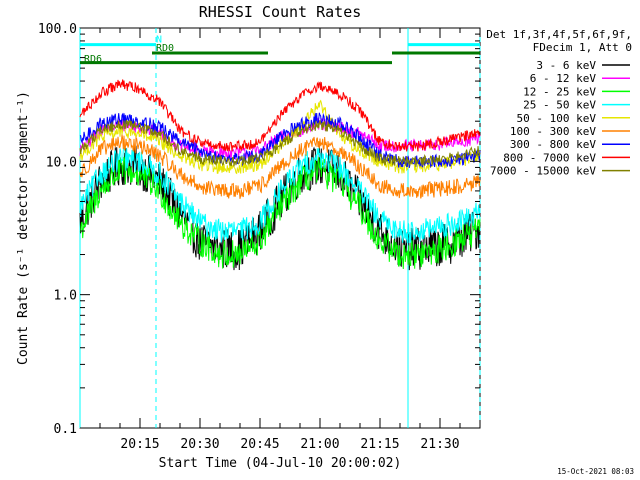 The image size is (640, 480). Describe the element at coordinates (280, 12) in the screenshot. I see `chart-title: RHESSI Count Rates` at that location.